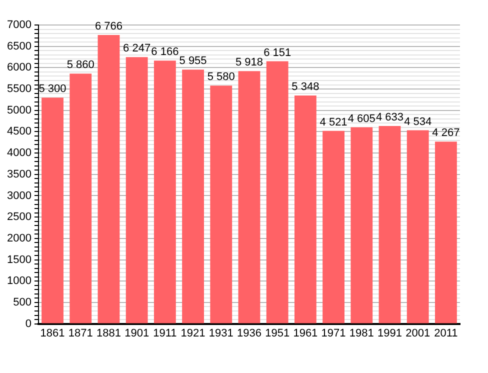  Describe the element at coordinates (361, 333) in the screenshot. I see `x-tick-label: 1981` at that location.